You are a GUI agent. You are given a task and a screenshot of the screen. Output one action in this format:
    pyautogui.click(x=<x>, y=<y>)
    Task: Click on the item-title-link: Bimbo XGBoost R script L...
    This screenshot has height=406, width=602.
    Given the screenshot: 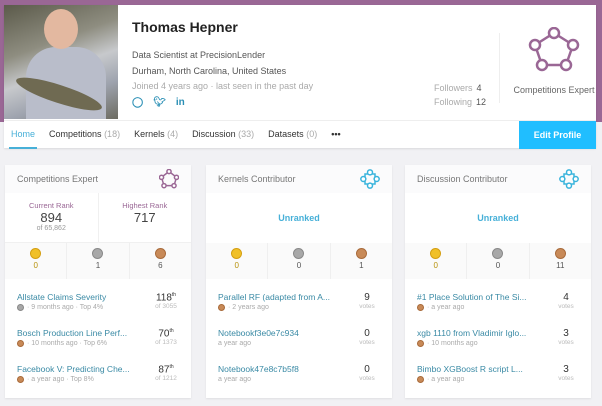 What is the action you would take?
    pyautogui.click(x=470, y=368)
    